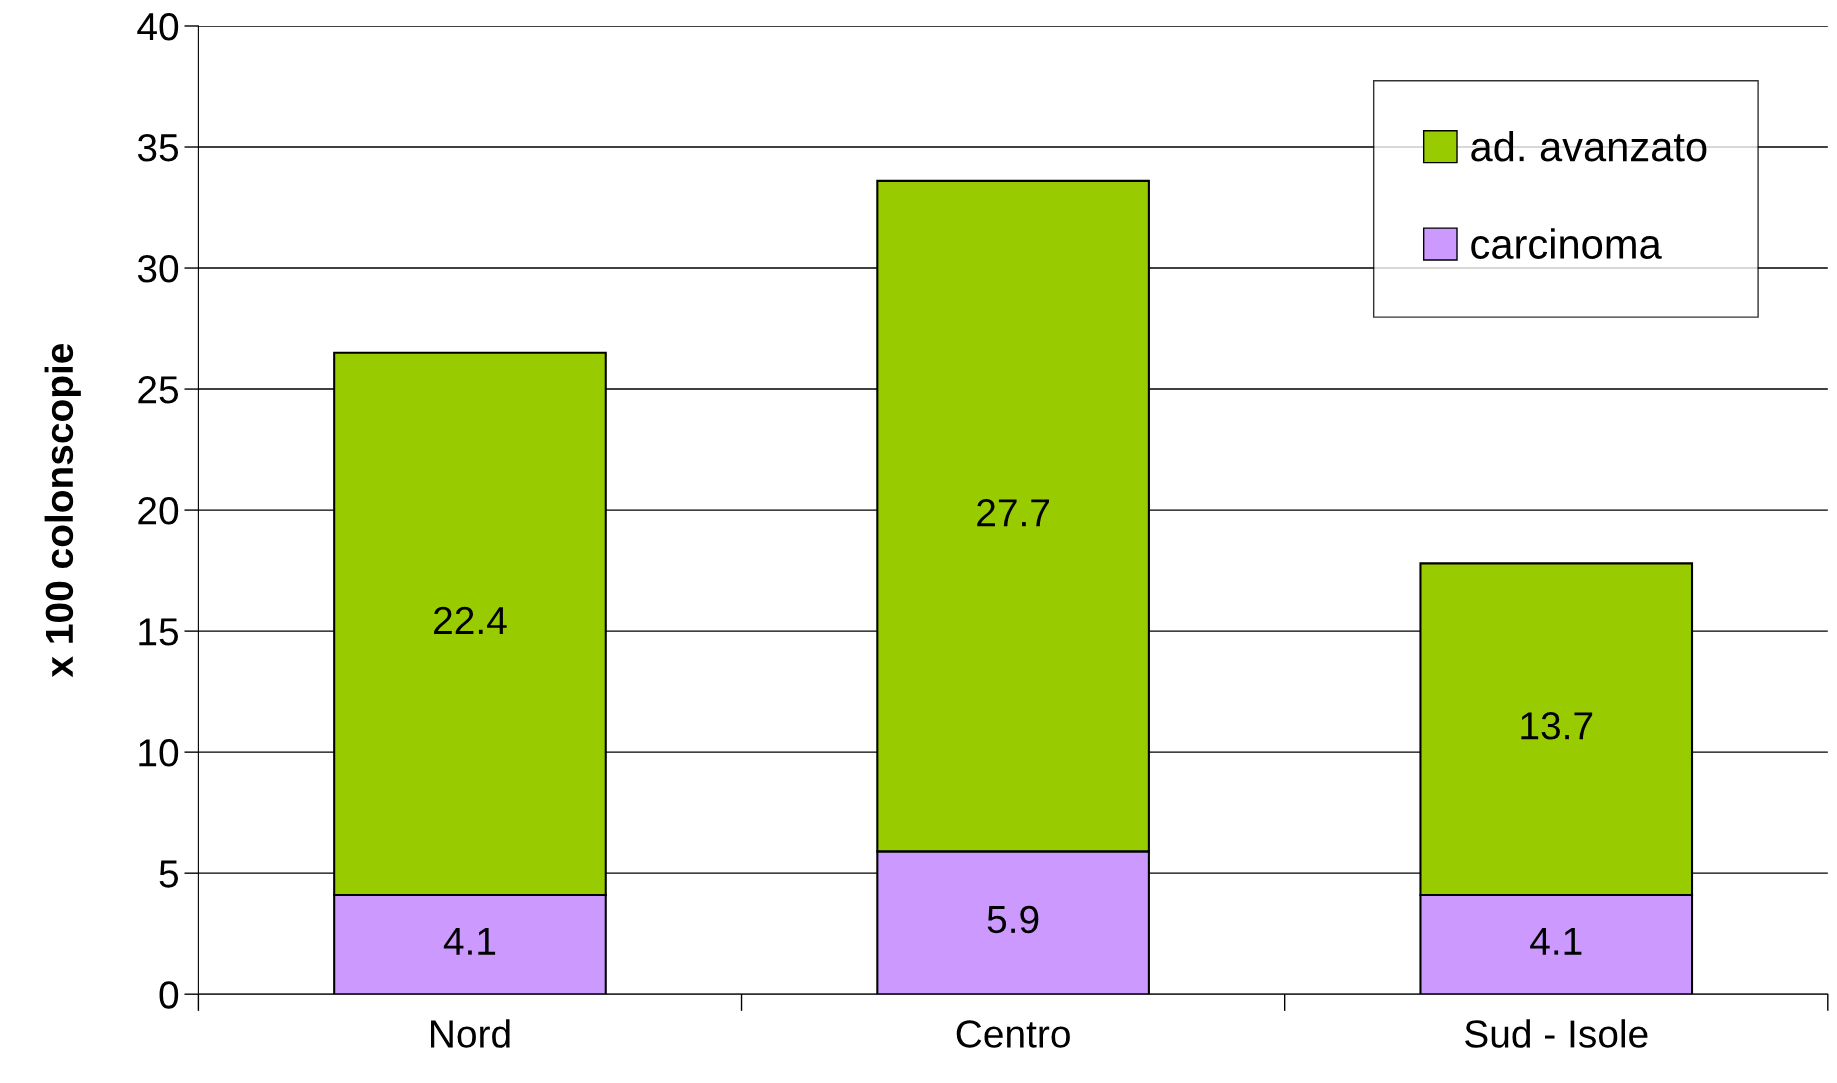  I want to click on x-tick-label: Centro, so click(1013, 1034).